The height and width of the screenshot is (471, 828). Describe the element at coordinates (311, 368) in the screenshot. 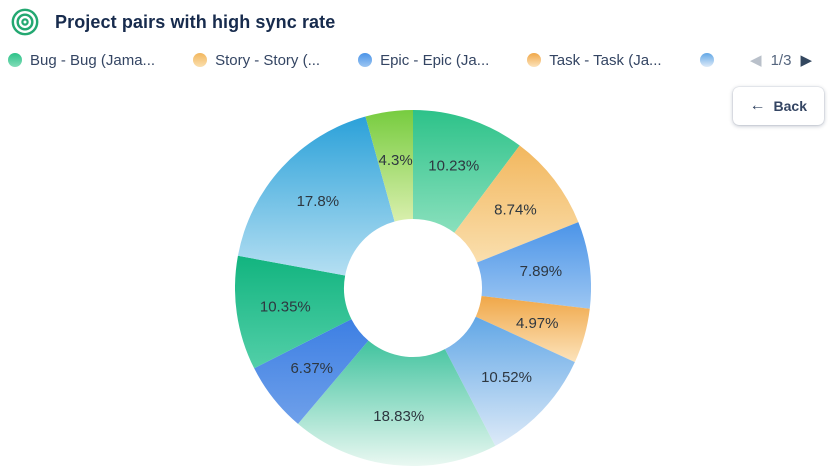

I see `slice-label: 6.37%` at that location.